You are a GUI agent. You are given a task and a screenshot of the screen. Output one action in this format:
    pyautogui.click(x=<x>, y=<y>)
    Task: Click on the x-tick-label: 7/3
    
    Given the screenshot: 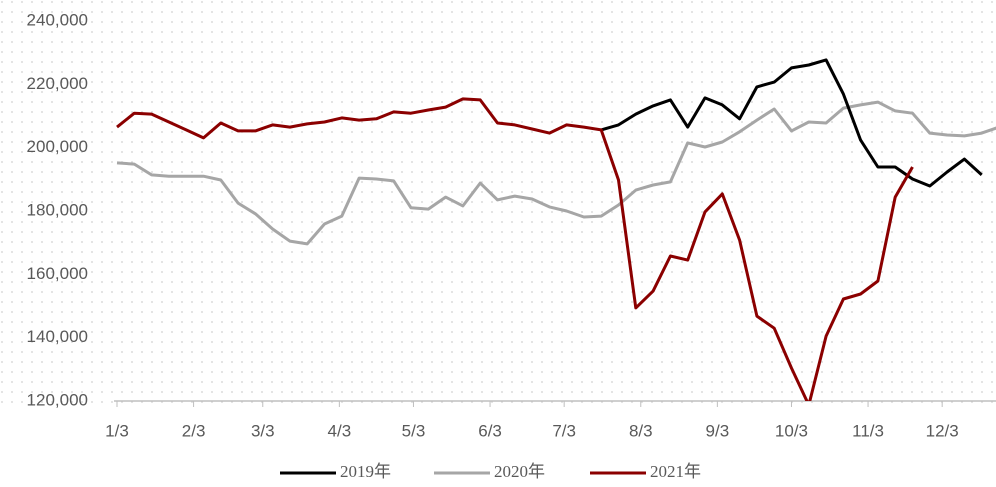 What is the action you would take?
    pyautogui.click(x=564, y=430)
    